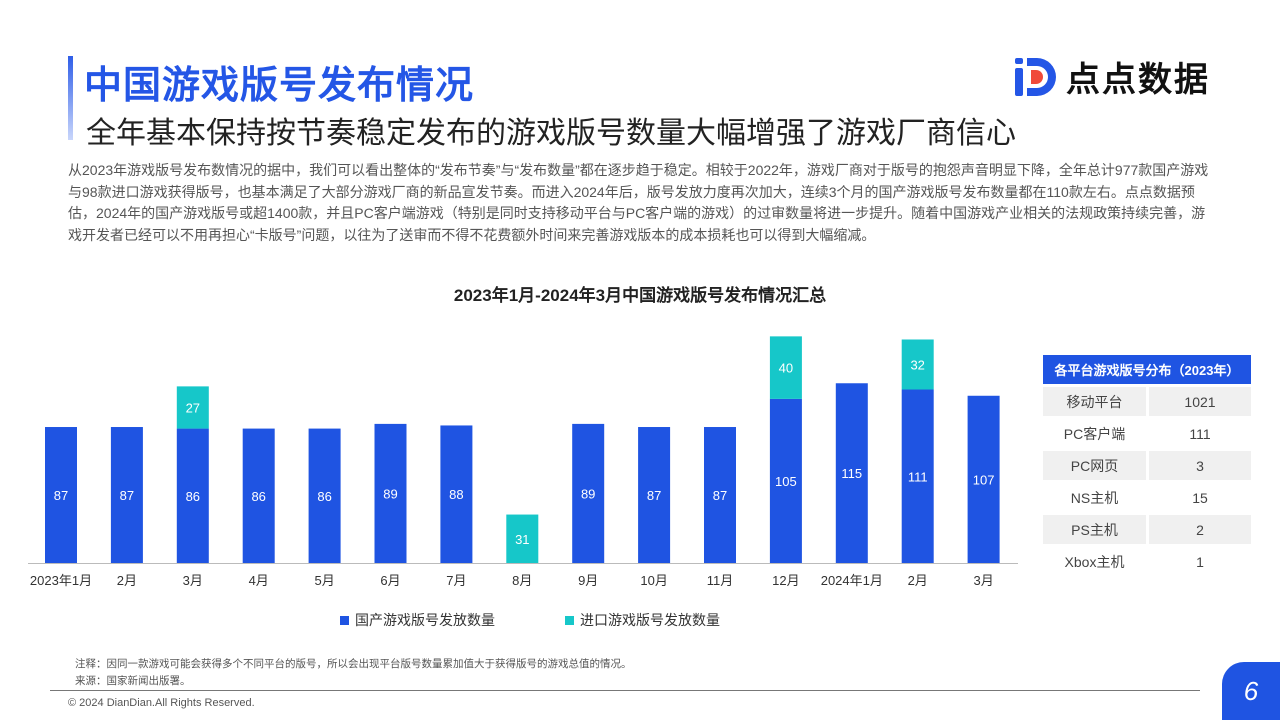 This screenshot has width=1280, height=720. I want to click on data-label: 105, so click(786, 481).